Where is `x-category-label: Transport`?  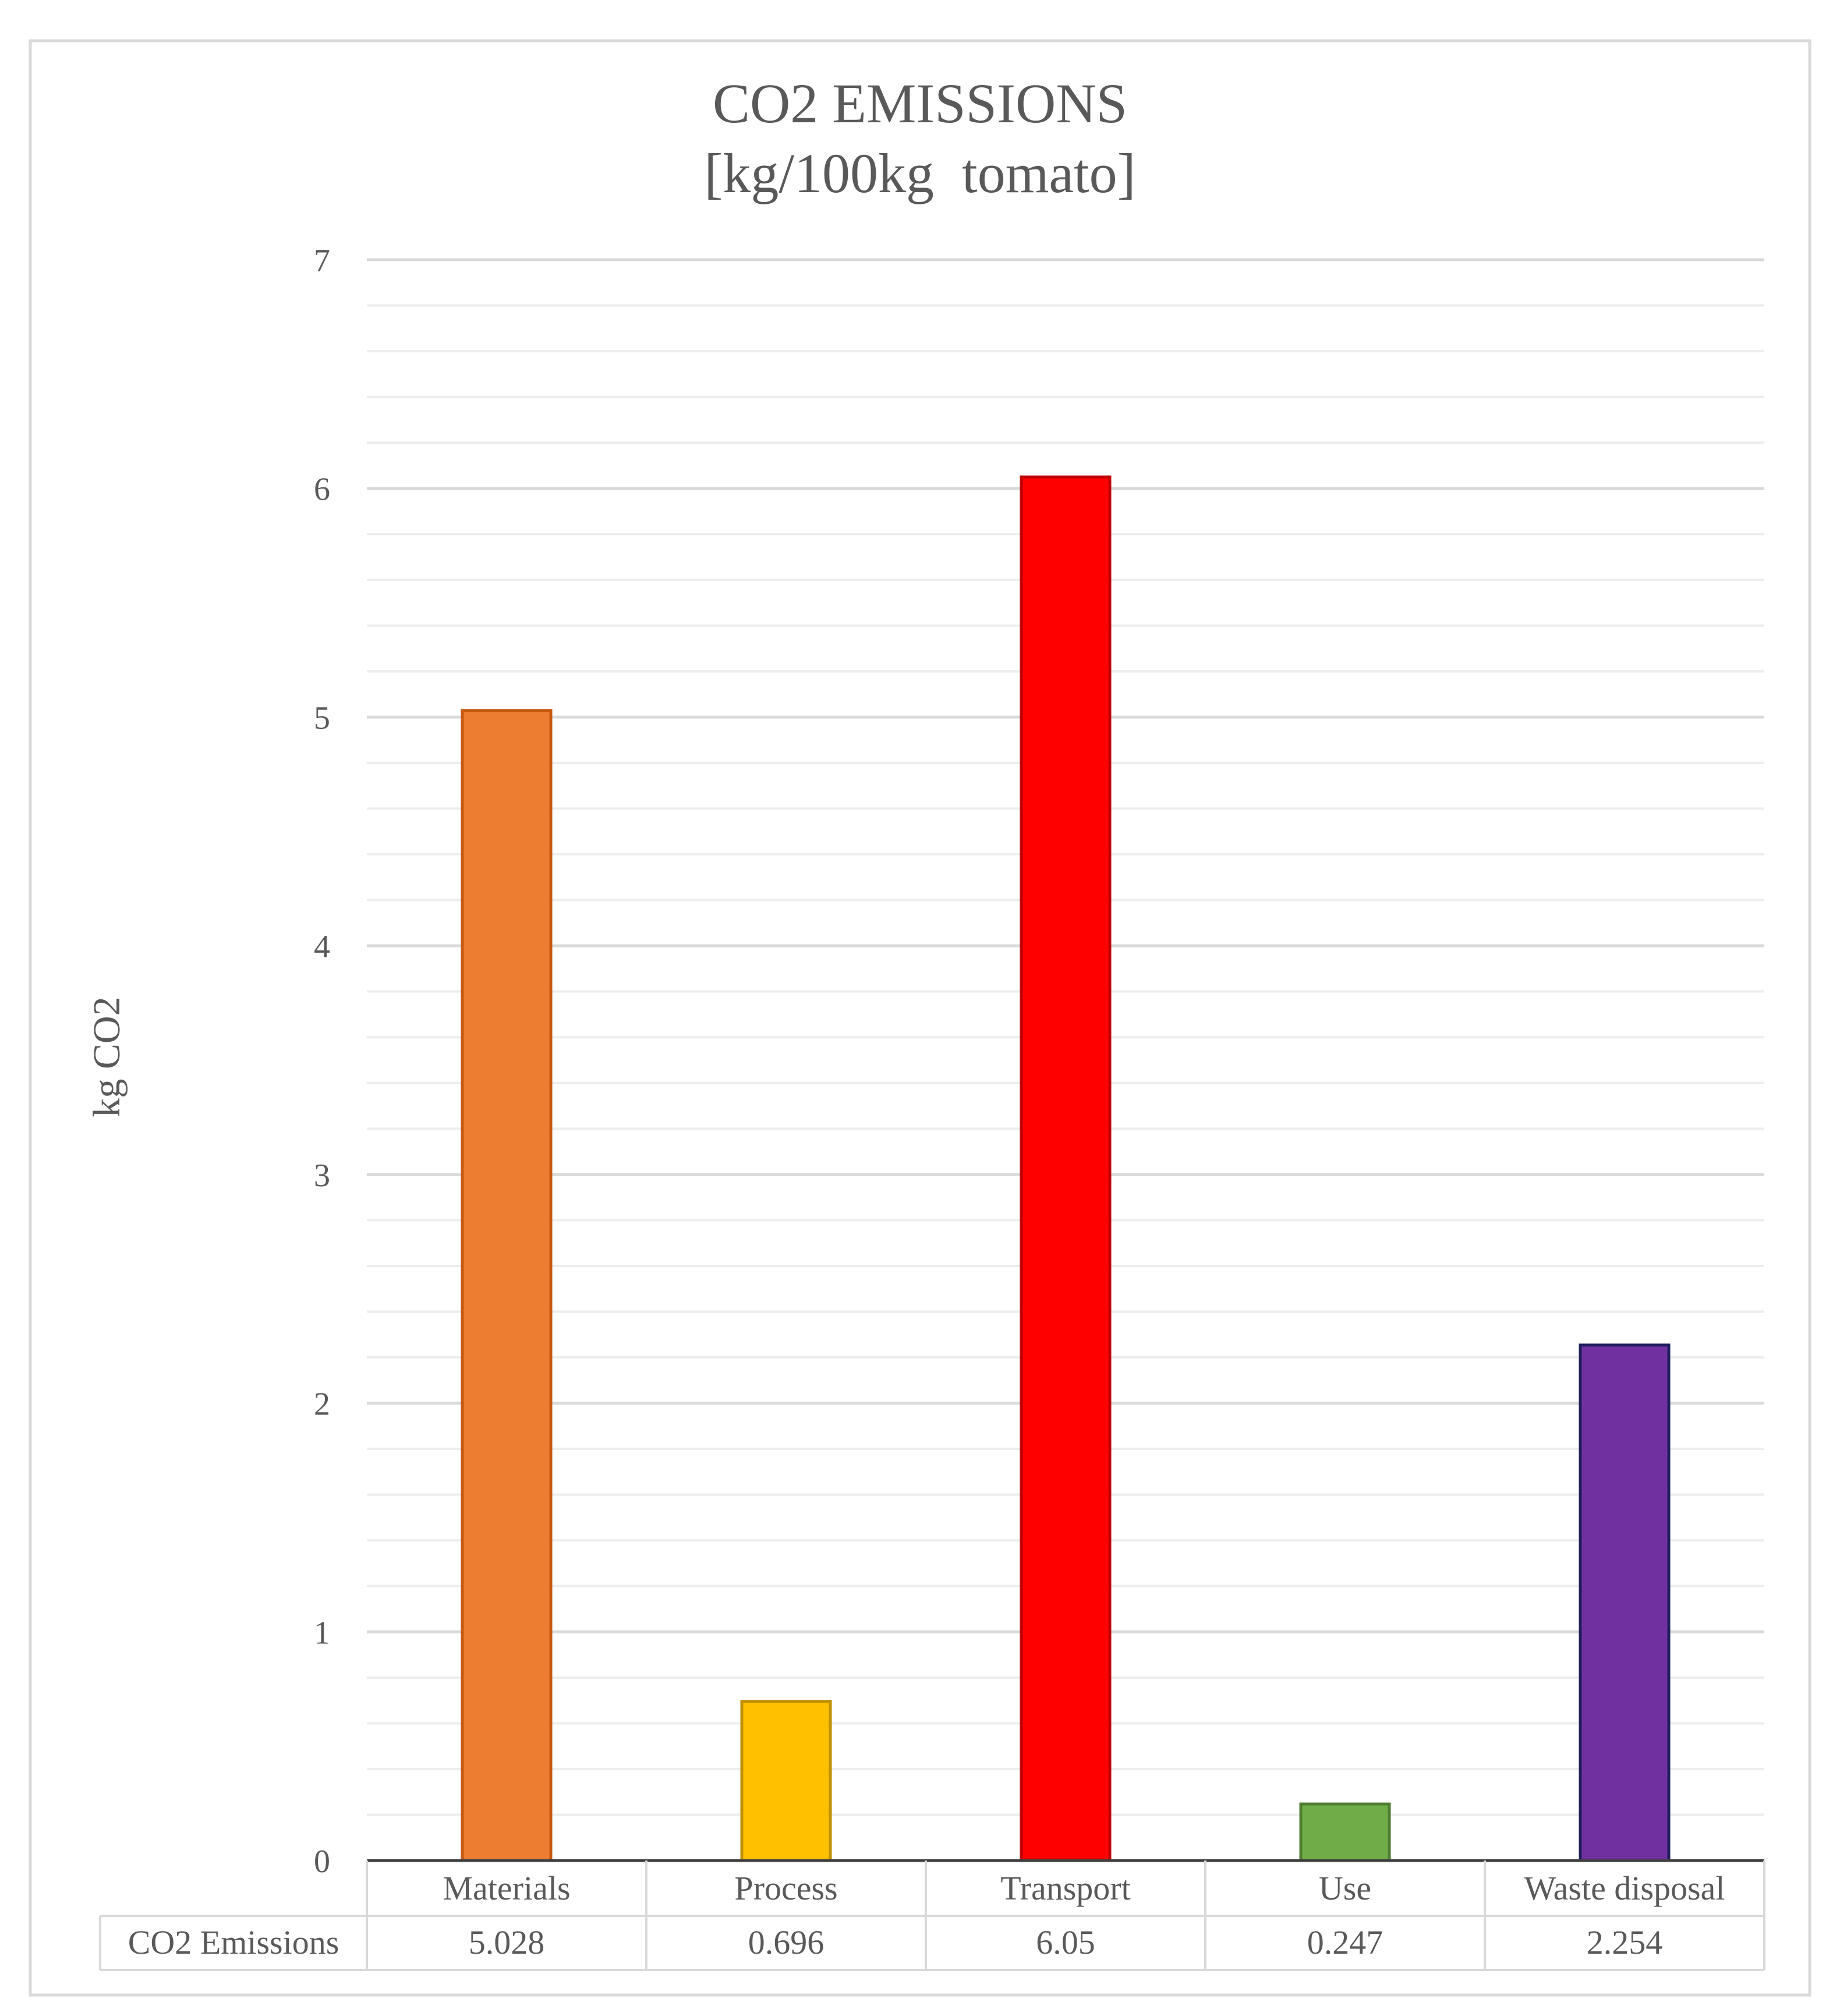
x-category-label: Transport is located at coordinates (1065, 1888).